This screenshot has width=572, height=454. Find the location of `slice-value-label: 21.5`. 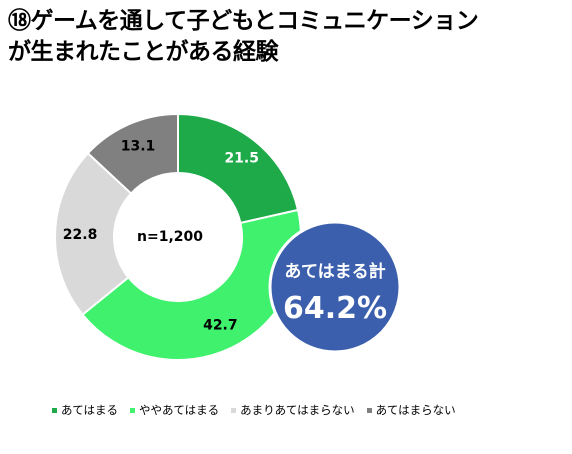

slice-value-label: 21.5 is located at coordinates (241, 158).